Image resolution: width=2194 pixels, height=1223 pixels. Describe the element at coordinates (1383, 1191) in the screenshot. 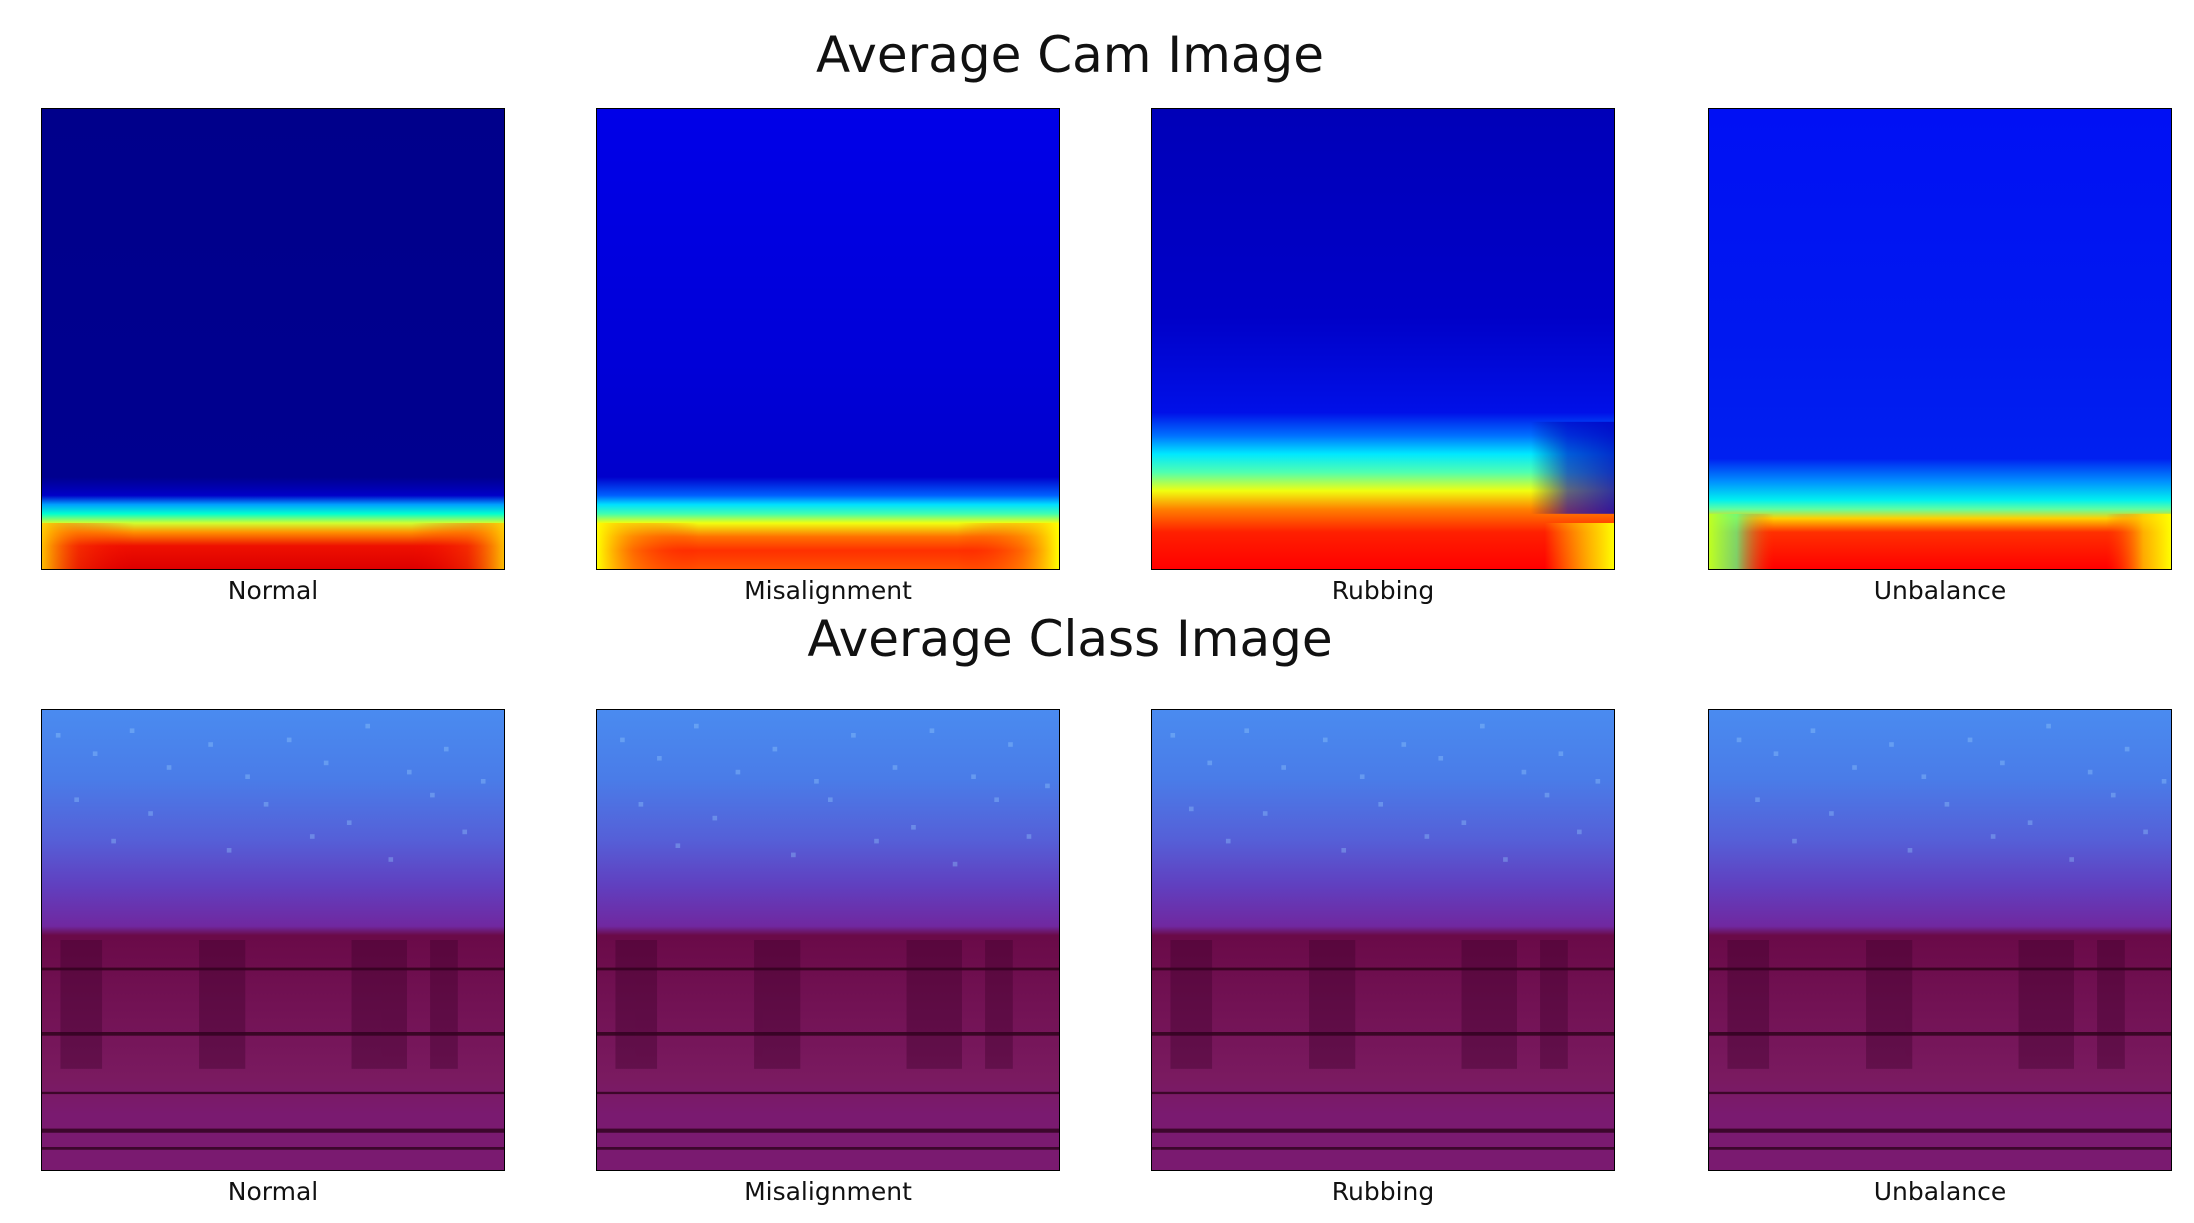

I see `class-label-rubbing: Rubbing` at that location.